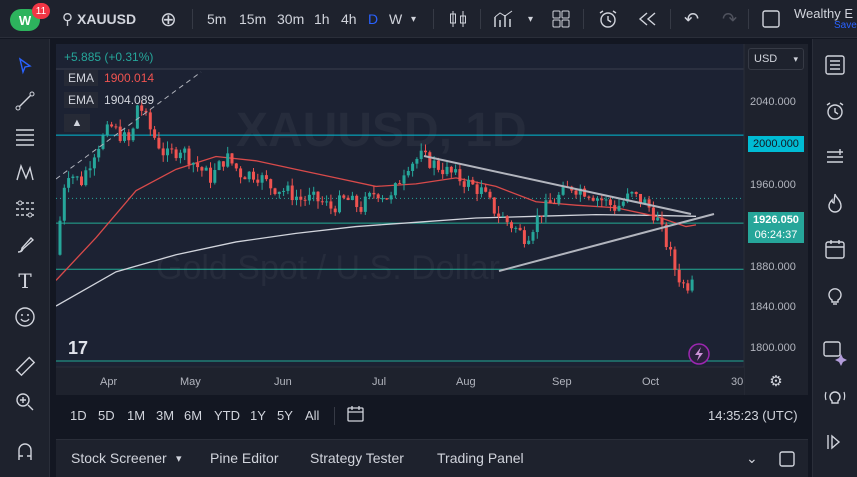  I want to click on goto-date-button, so click(356, 415).